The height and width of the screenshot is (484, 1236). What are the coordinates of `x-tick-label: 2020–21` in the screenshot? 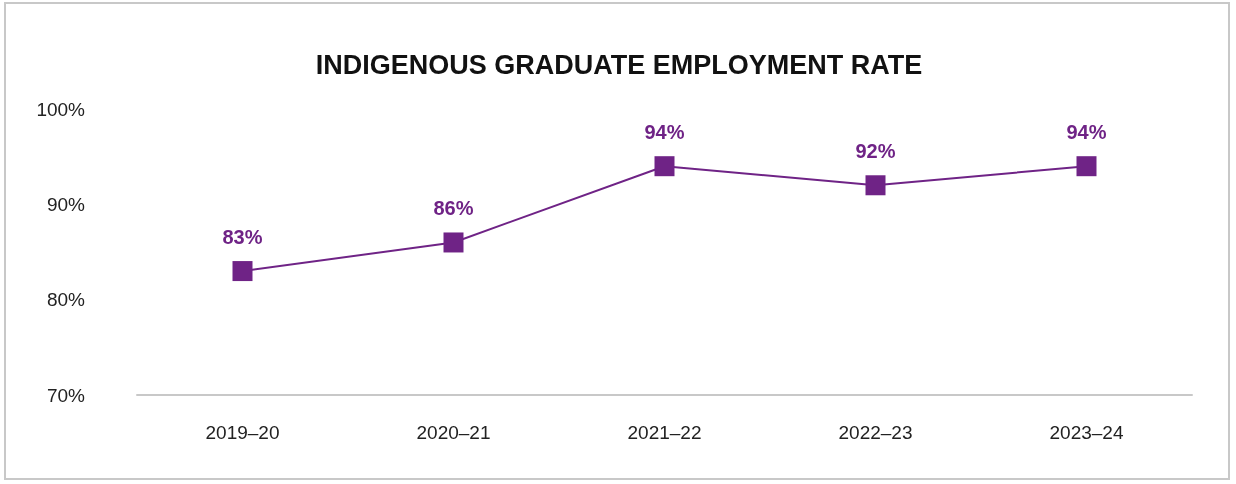 It's located at (453, 432).